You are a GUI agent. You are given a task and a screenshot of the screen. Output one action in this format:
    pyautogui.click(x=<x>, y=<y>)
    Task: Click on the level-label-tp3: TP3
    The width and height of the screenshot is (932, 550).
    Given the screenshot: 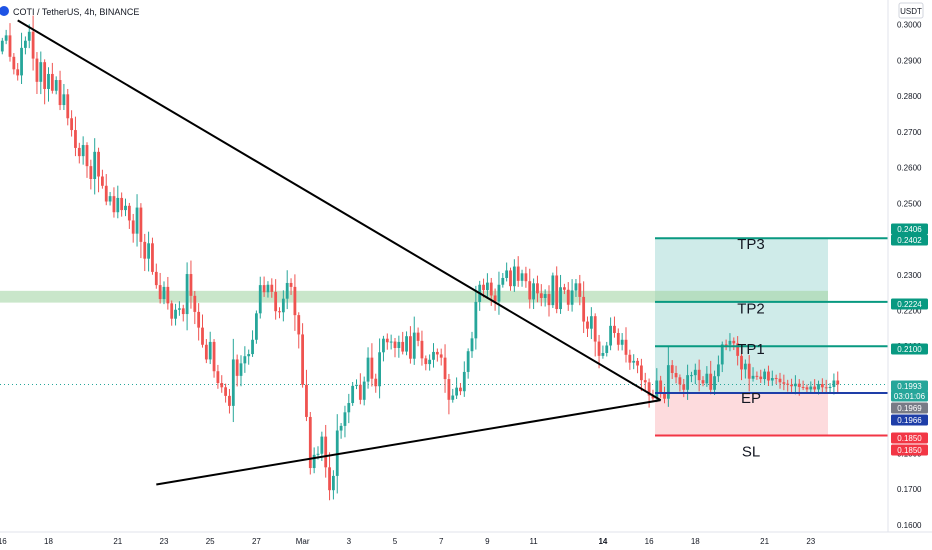 What is the action you would take?
    pyautogui.click(x=751, y=244)
    